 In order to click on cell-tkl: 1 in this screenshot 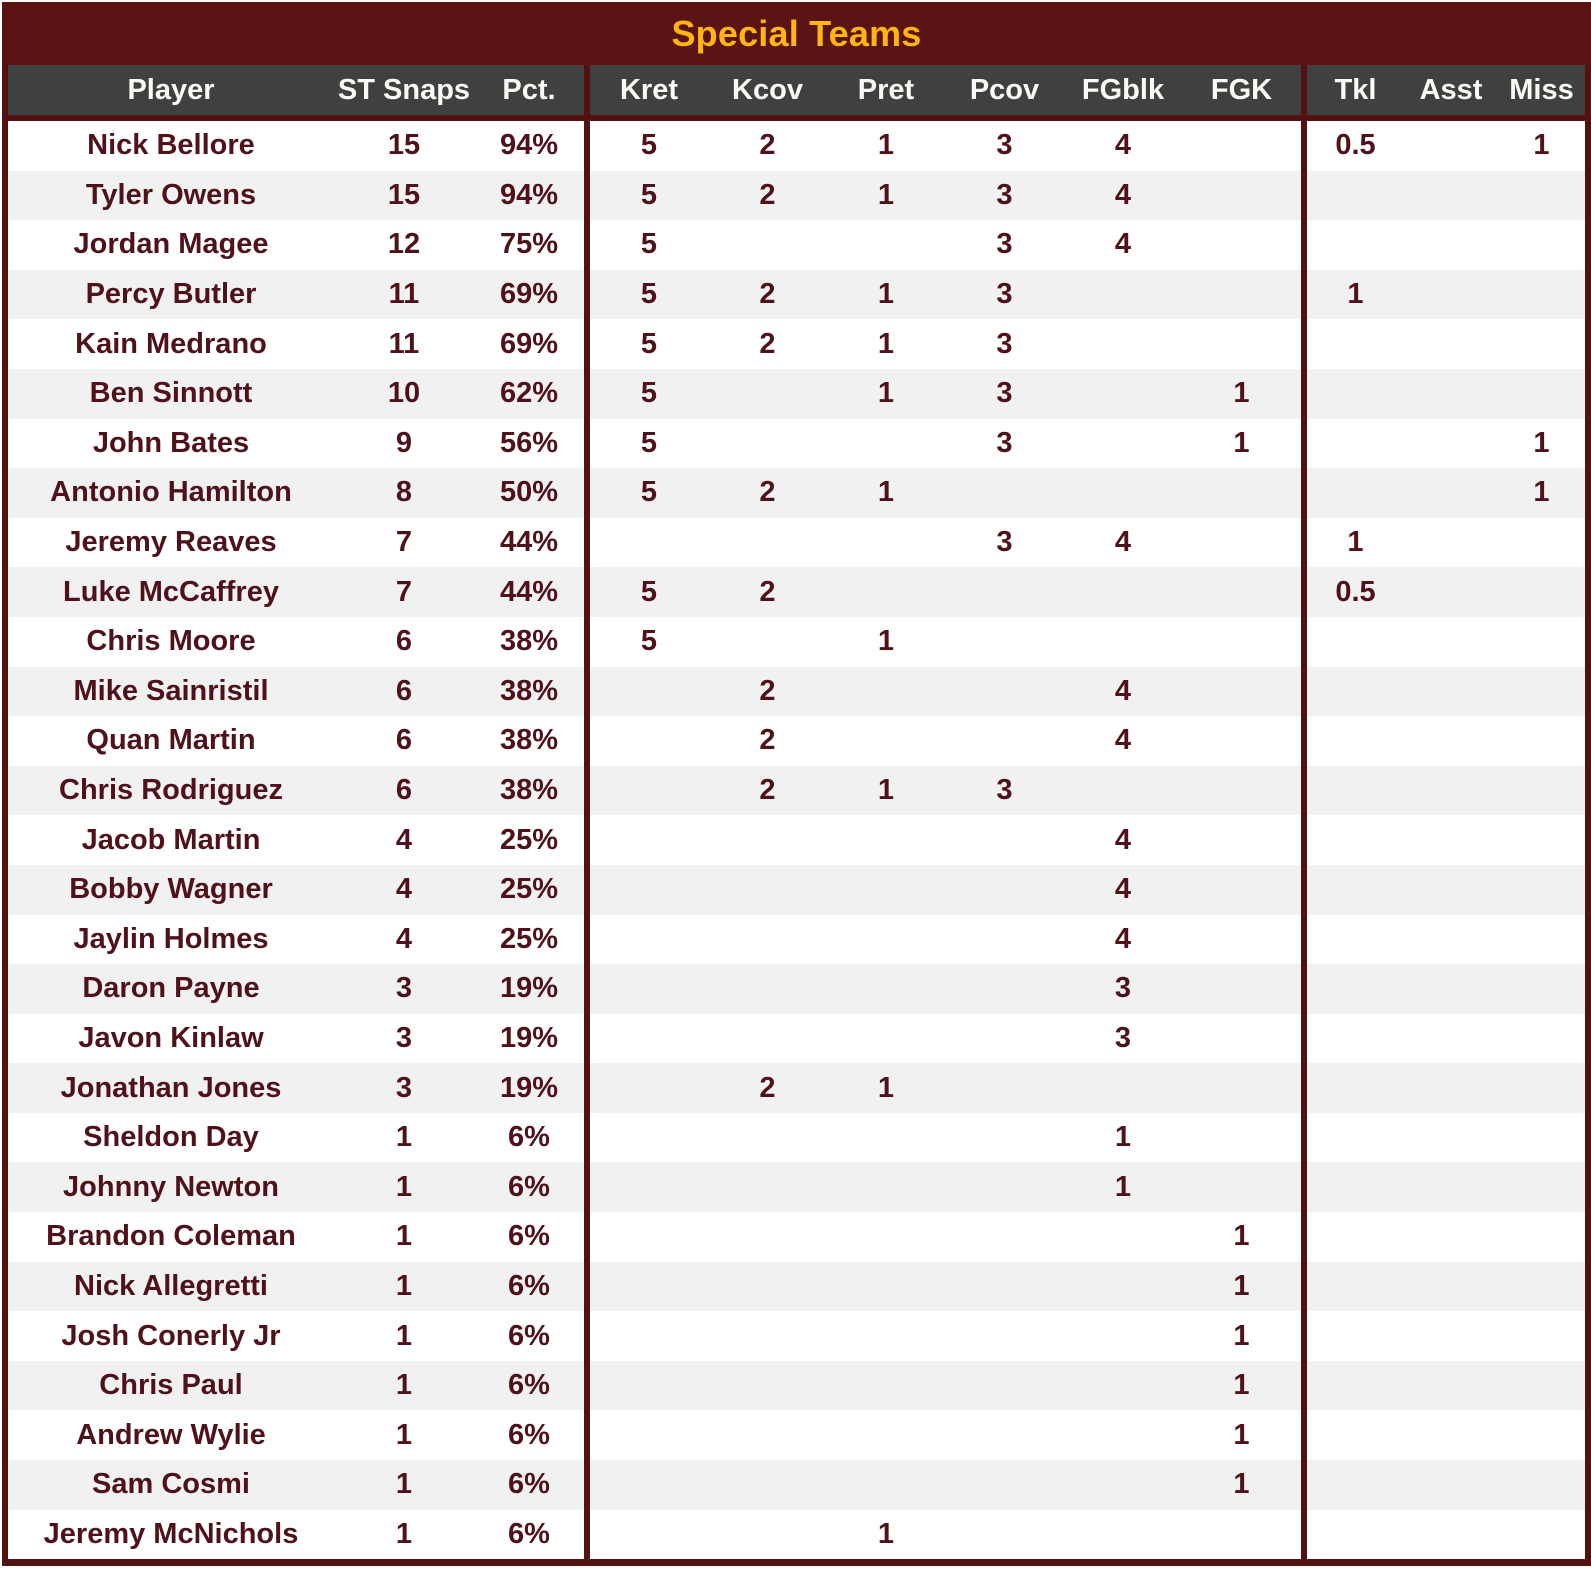, I will do `click(1355, 542)`.